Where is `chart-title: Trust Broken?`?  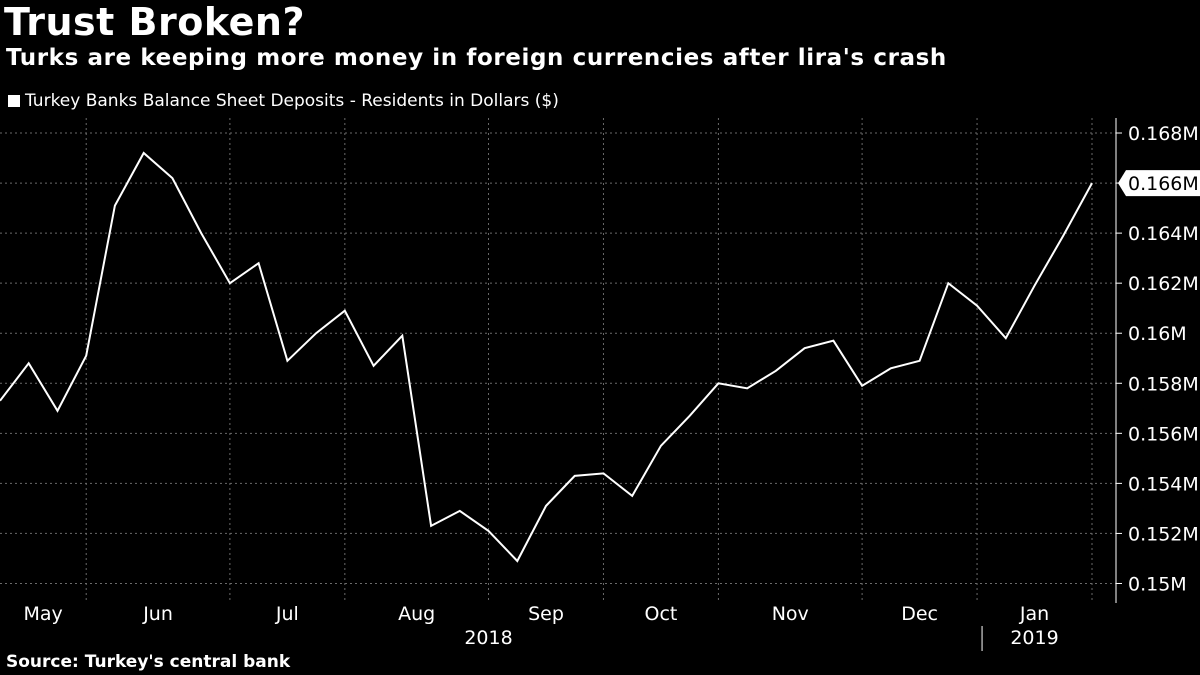 chart-title: Trust Broken? is located at coordinates (154, 22).